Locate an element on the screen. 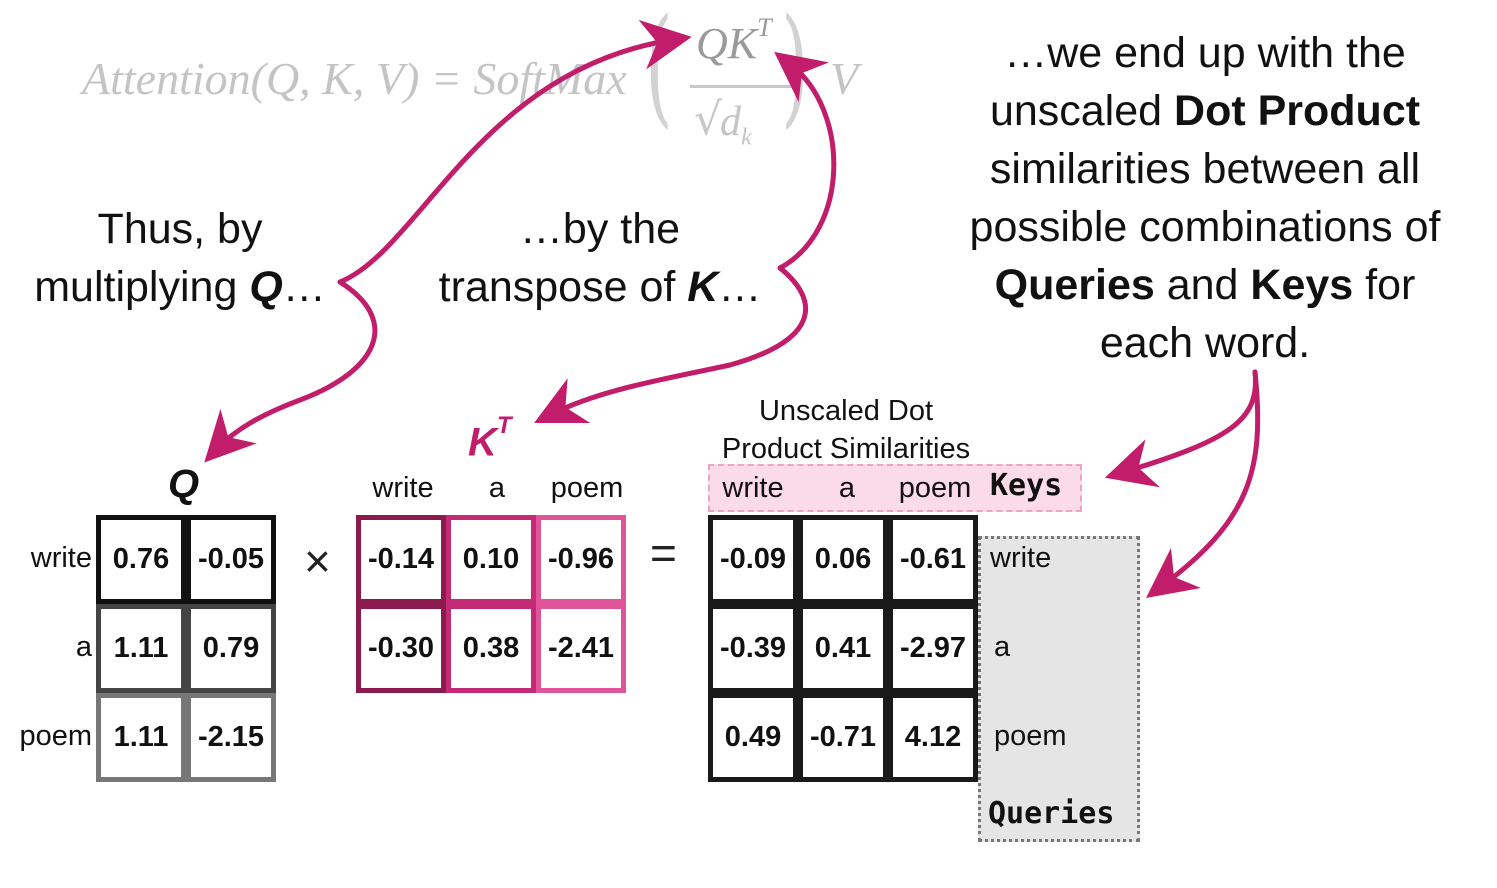 The image size is (1497, 888). arrow-k-to-formula is located at coordinates (805, 161).